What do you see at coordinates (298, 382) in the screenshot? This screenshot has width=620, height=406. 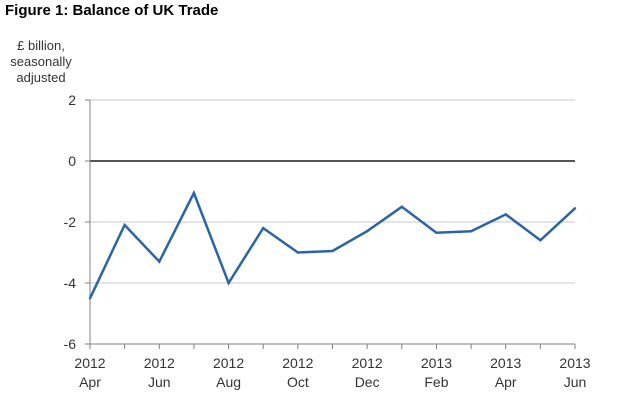 I see `x-tick-label-month-3: Oct` at bounding box center [298, 382].